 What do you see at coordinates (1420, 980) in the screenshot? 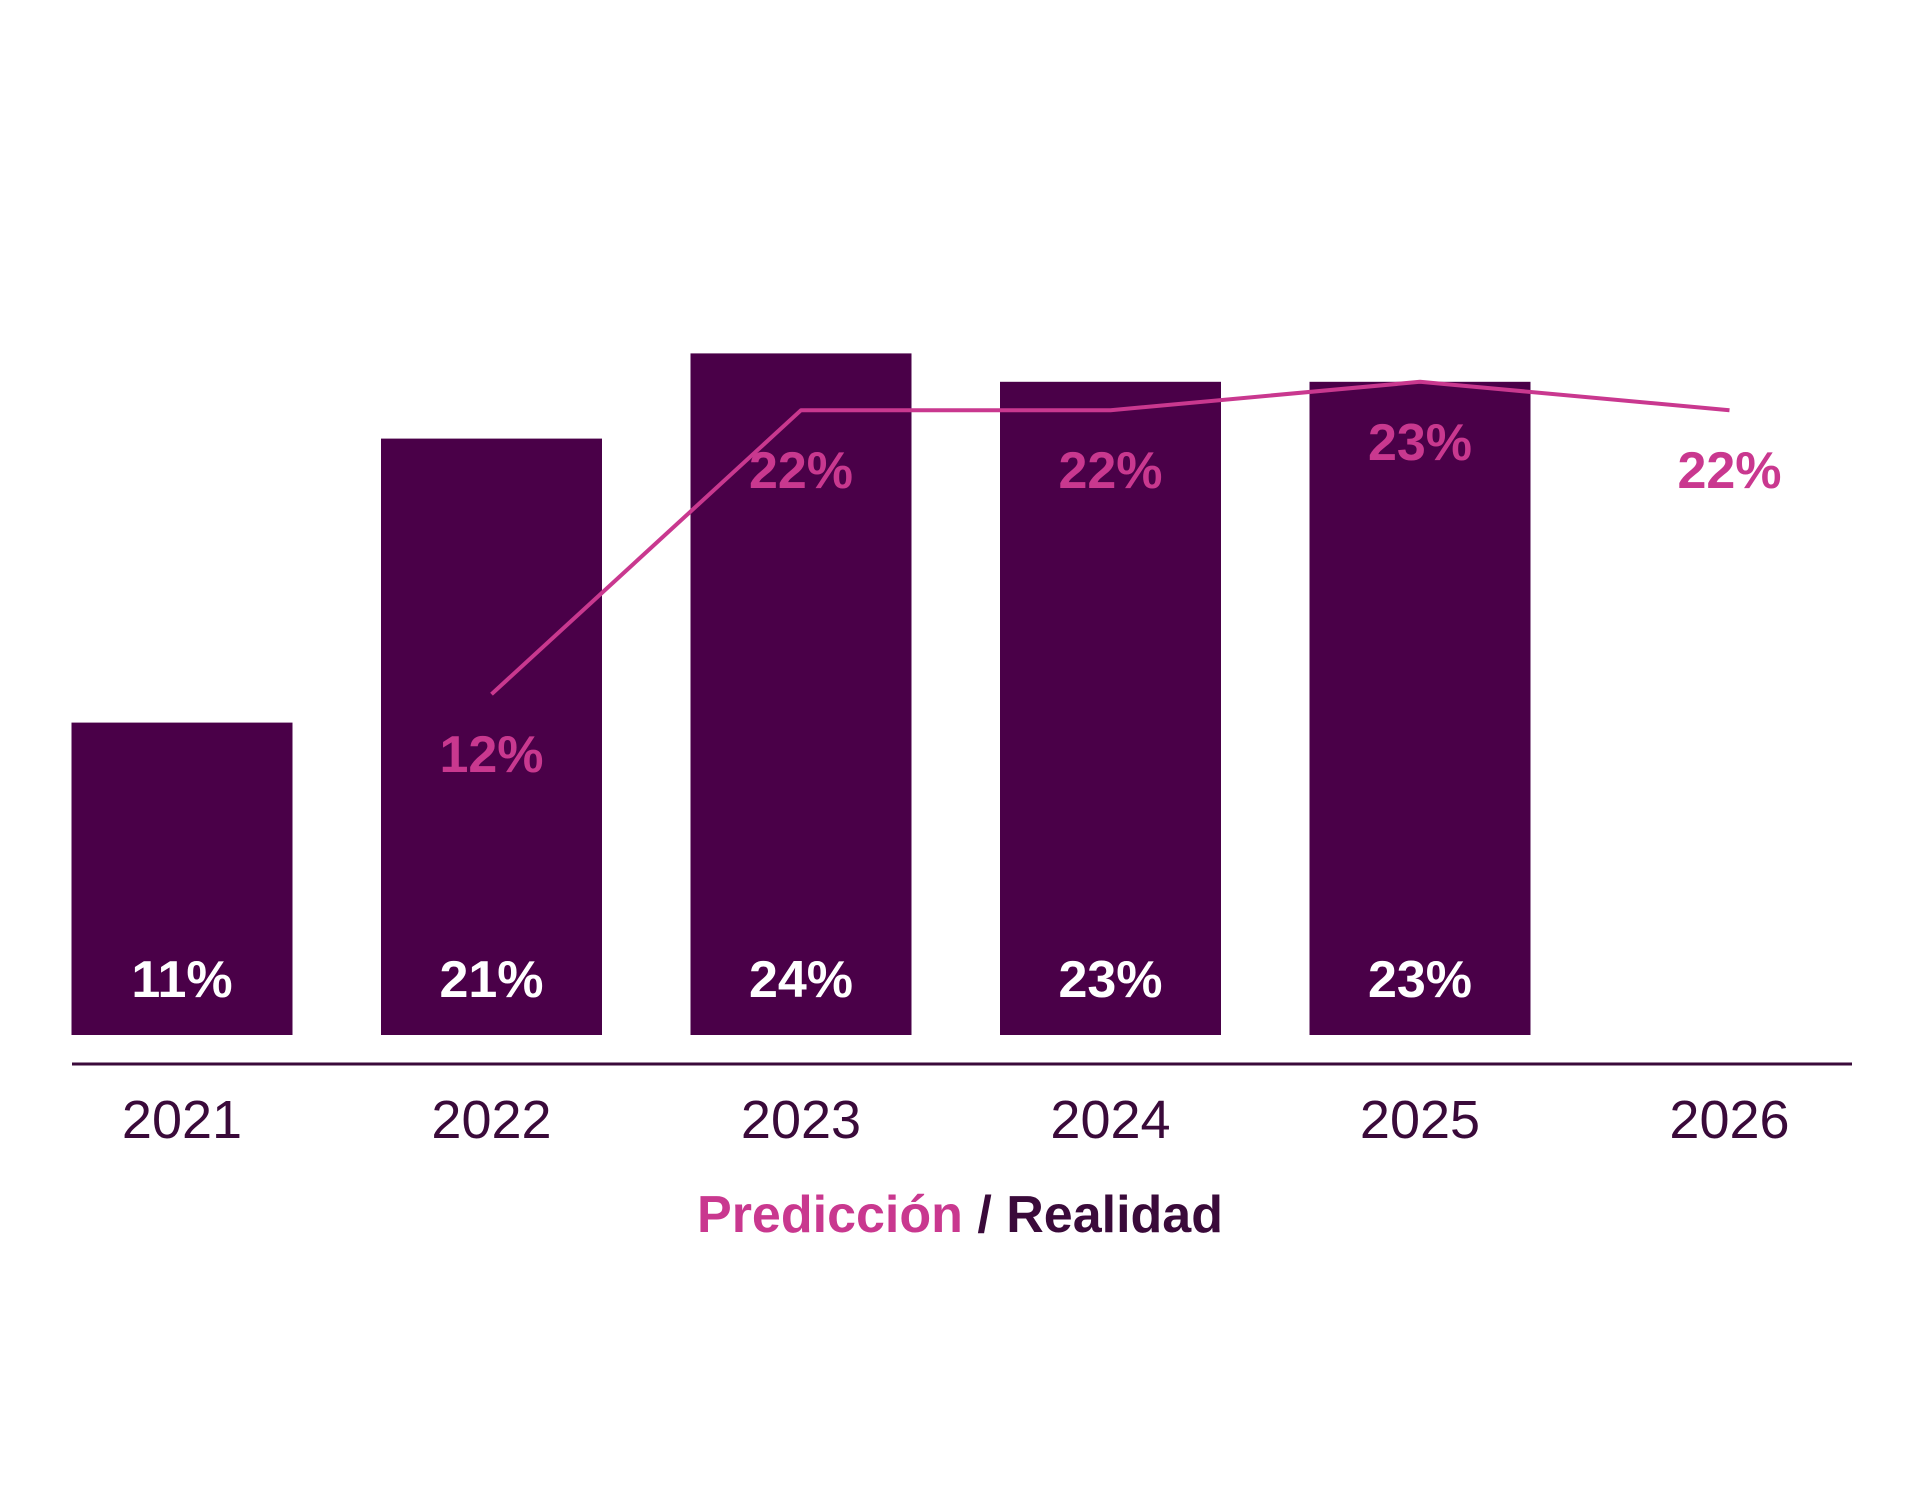
I see `bar-label-2025: 23%` at bounding box center [1420, 980].